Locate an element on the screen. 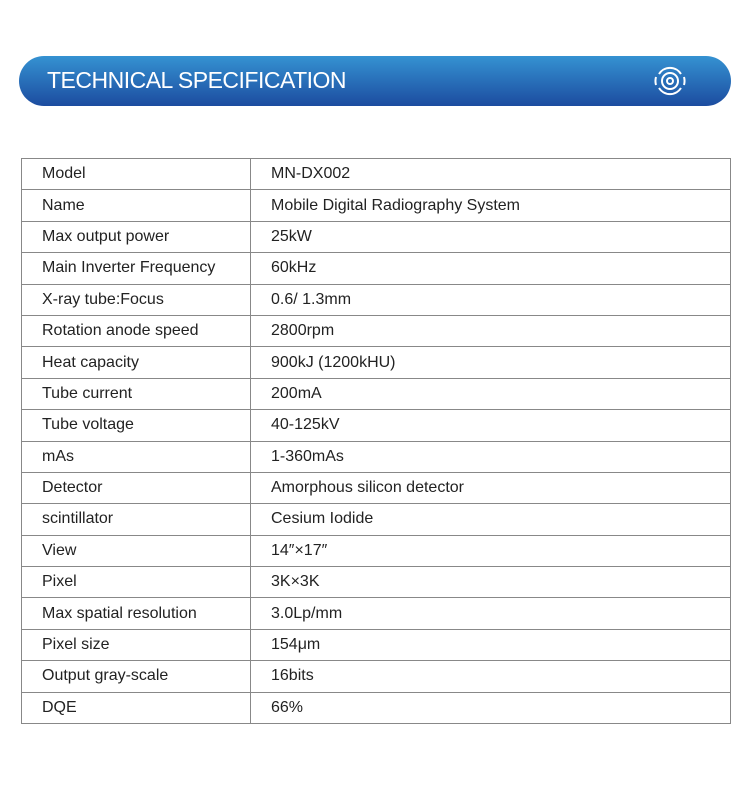 The image size is (750, 809). spec-label: mAs is located at coordinates (136, 456).